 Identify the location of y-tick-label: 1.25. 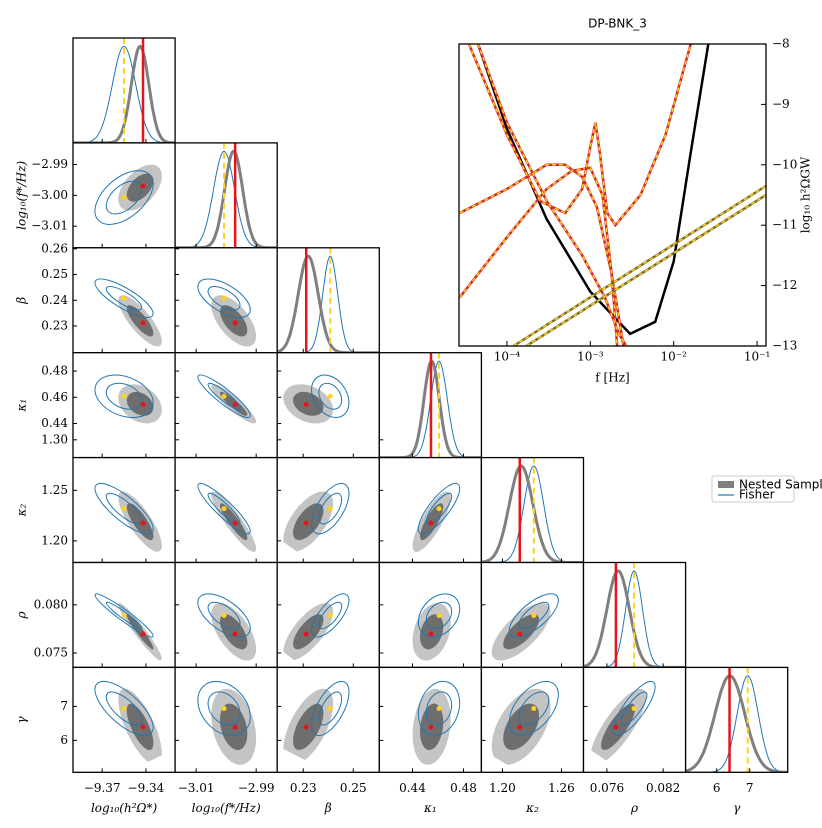
(54, 490).